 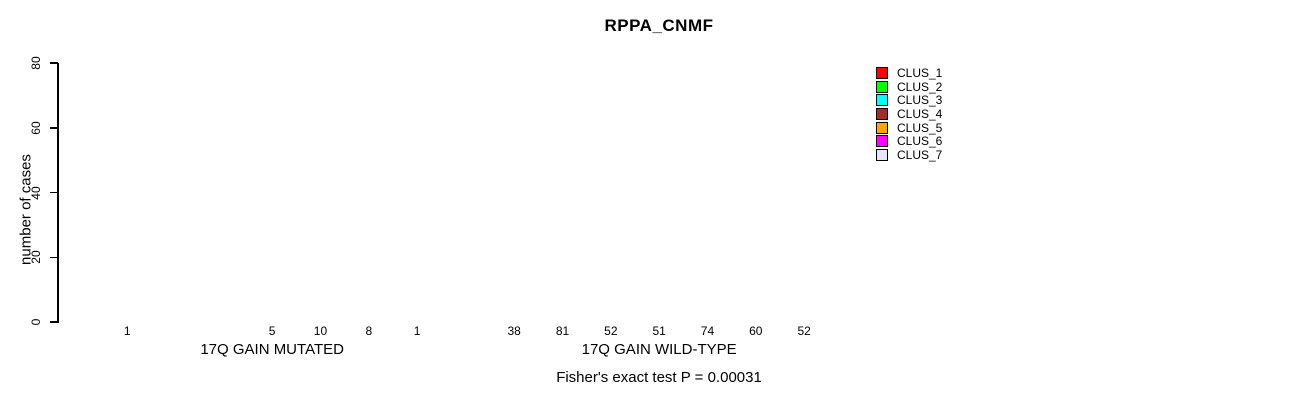 What do you see at coordinates (659, 349) in the screenshot?
I see `group-axis-label: 17Q GAIN WILD-TYPE` at bounding box center [659, 349].